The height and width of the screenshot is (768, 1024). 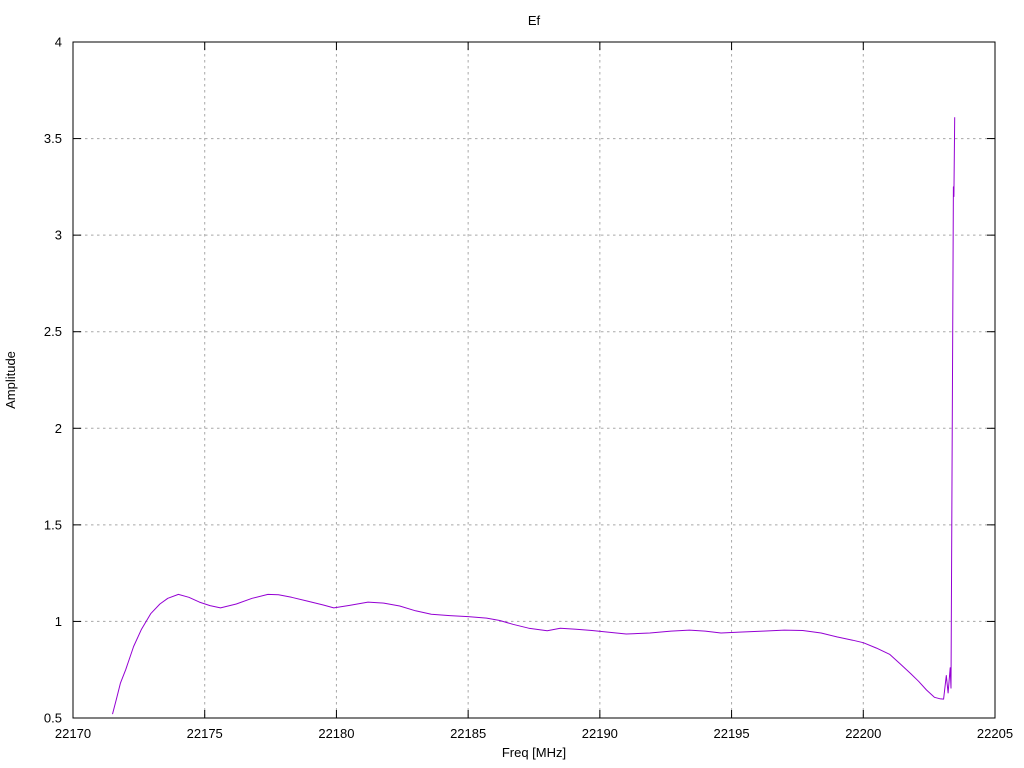 I want to click on y-tick-label: 3, so click(x=58, y=235).